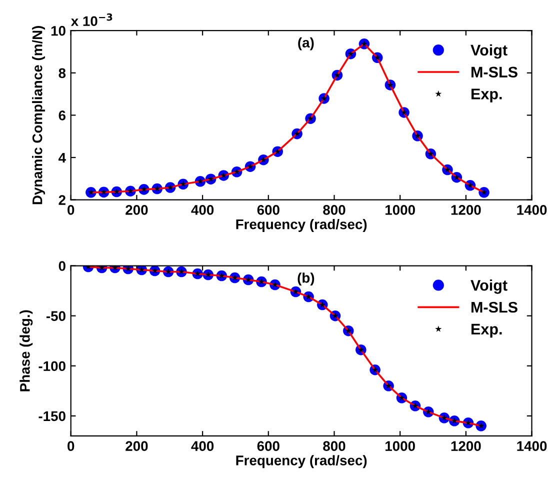  What do you see at coordinates (62, 73) in the screenshot?
I see `y-tick-label: 8` at bounding box center [62, 73].